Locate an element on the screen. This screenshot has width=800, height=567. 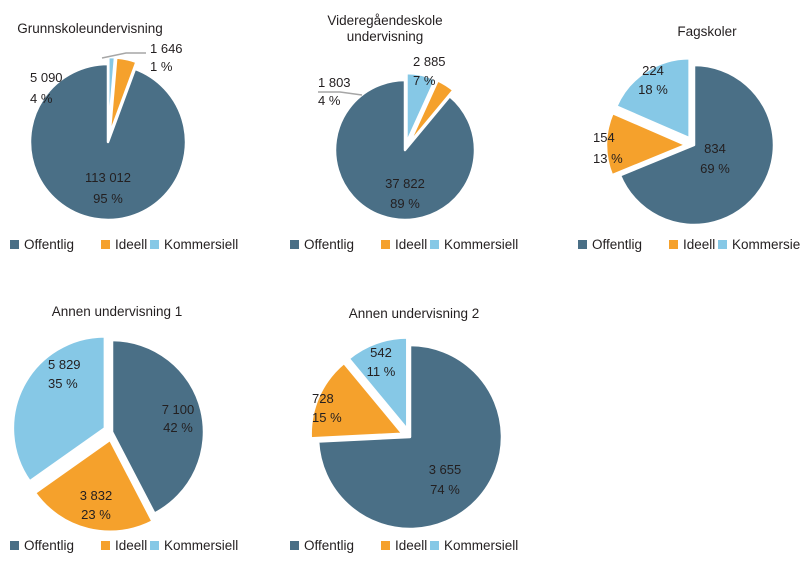
data-label-percent: 95 % is located at coordinates (108, 198).